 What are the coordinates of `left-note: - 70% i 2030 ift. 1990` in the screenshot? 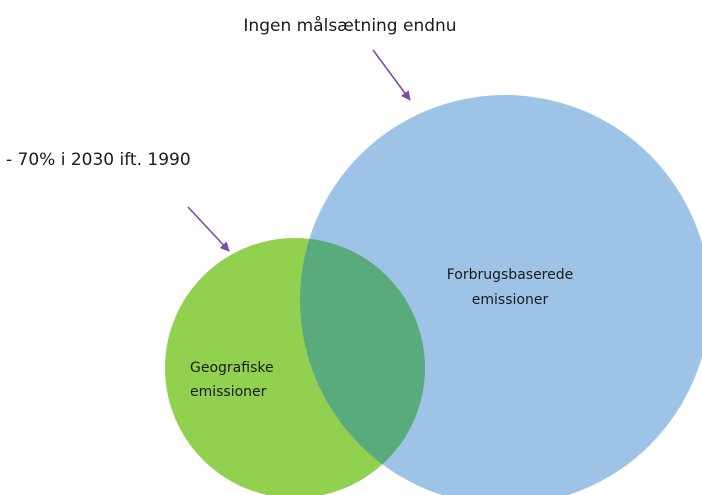 It's located at (98, 160).